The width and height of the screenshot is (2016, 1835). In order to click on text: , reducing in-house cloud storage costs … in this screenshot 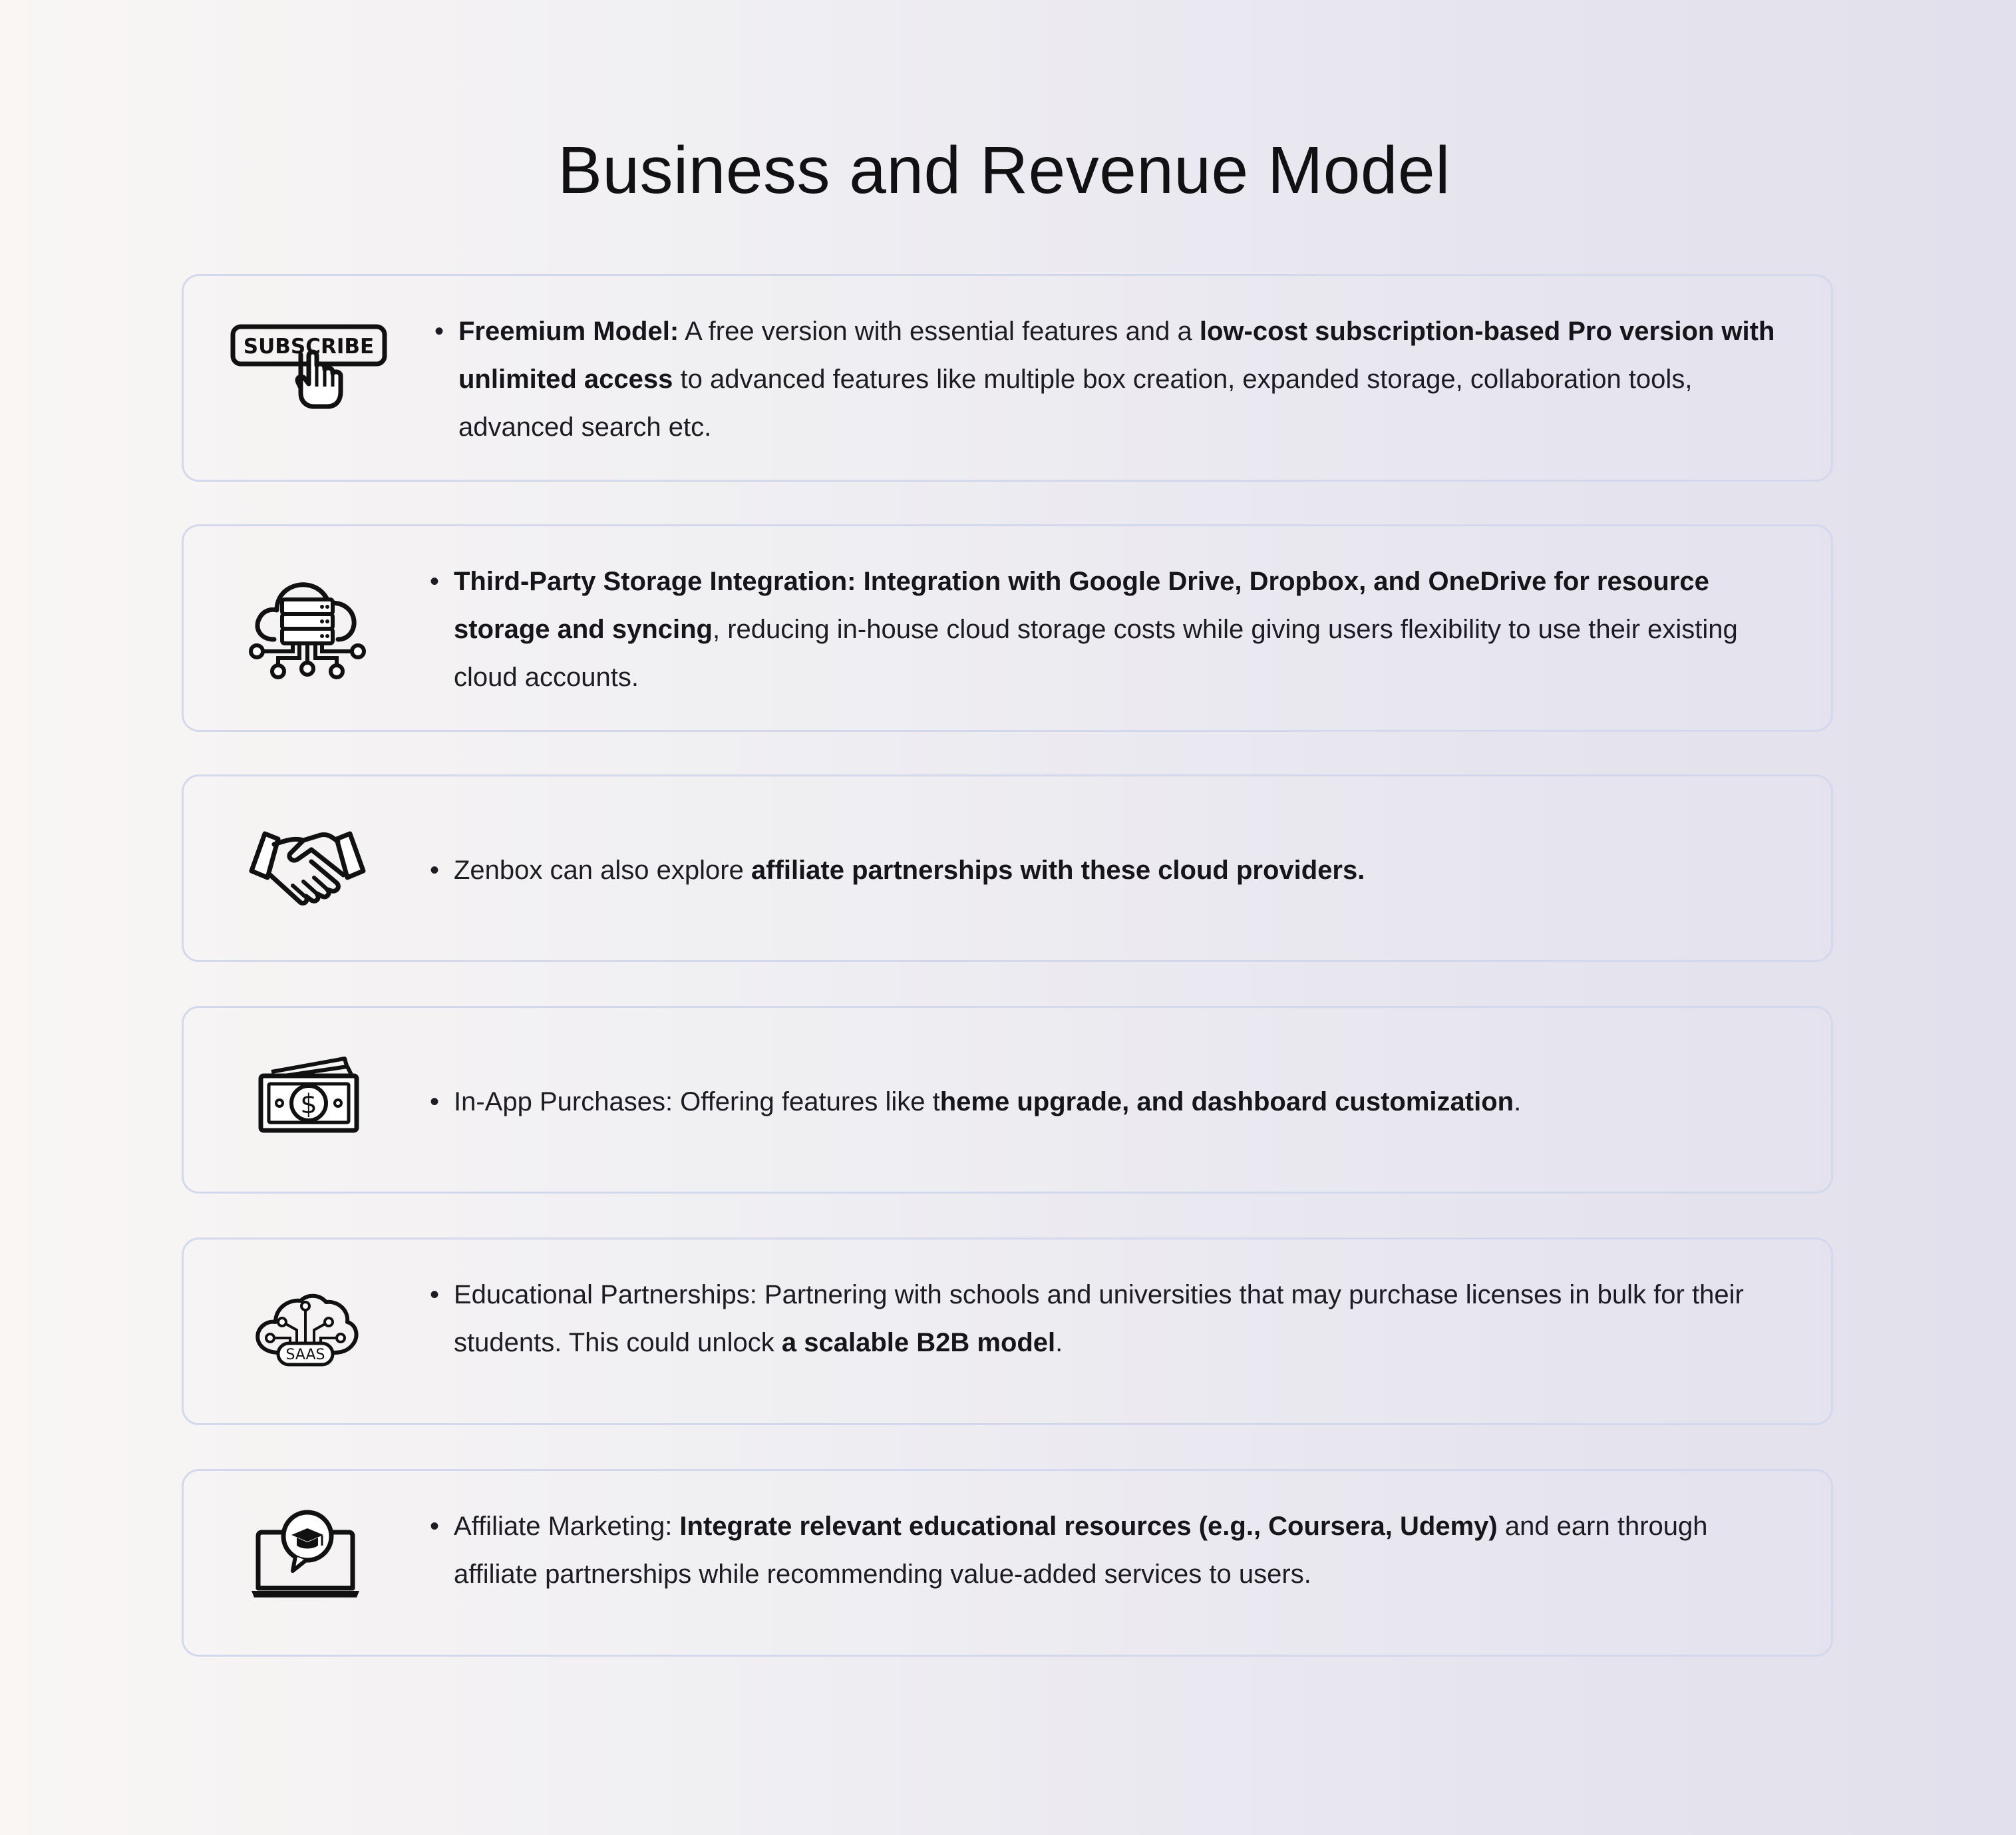, I will do `click(1096, 653)`.